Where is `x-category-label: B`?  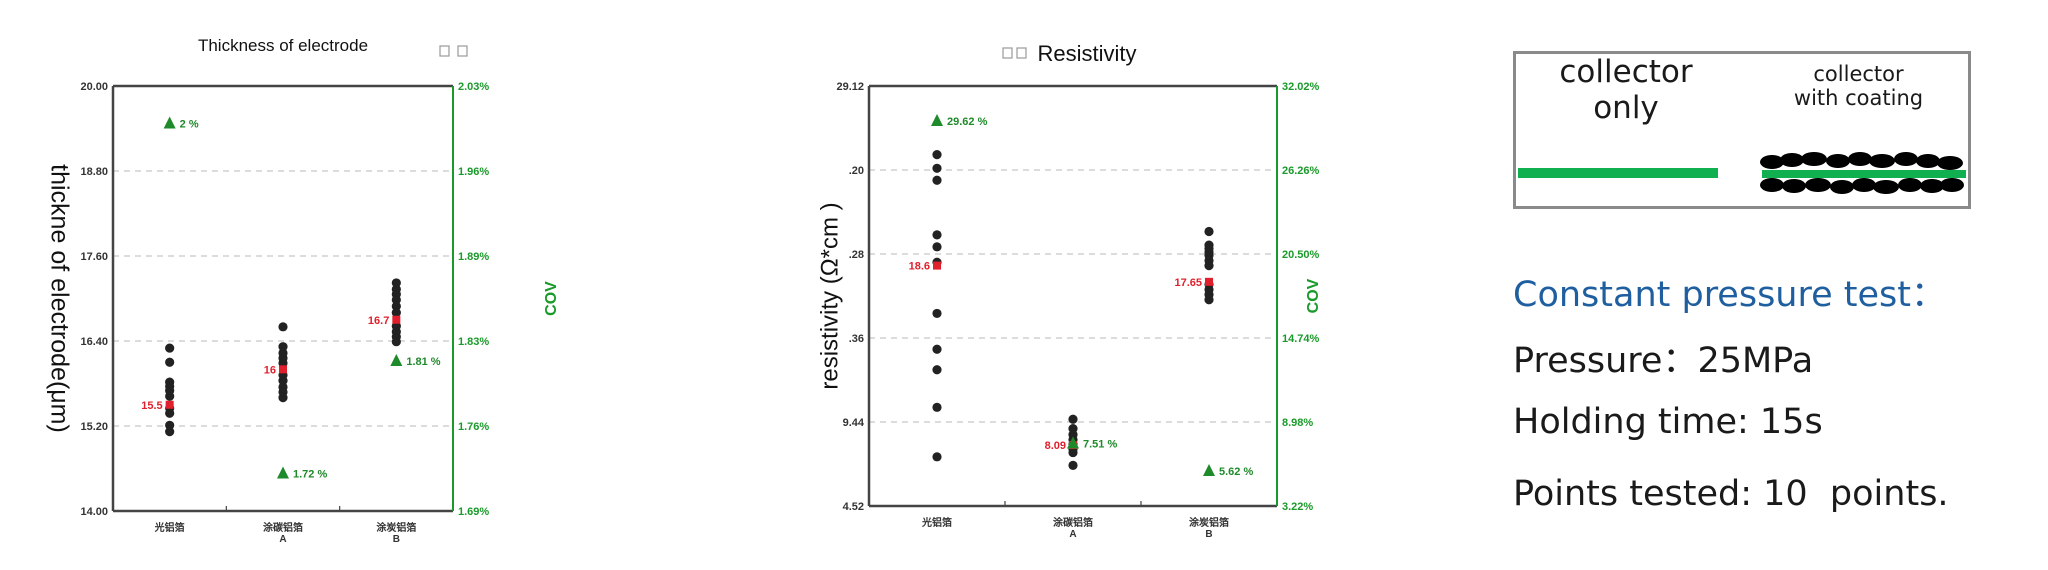
x-category-label: B is located at coordinates (396, 539).